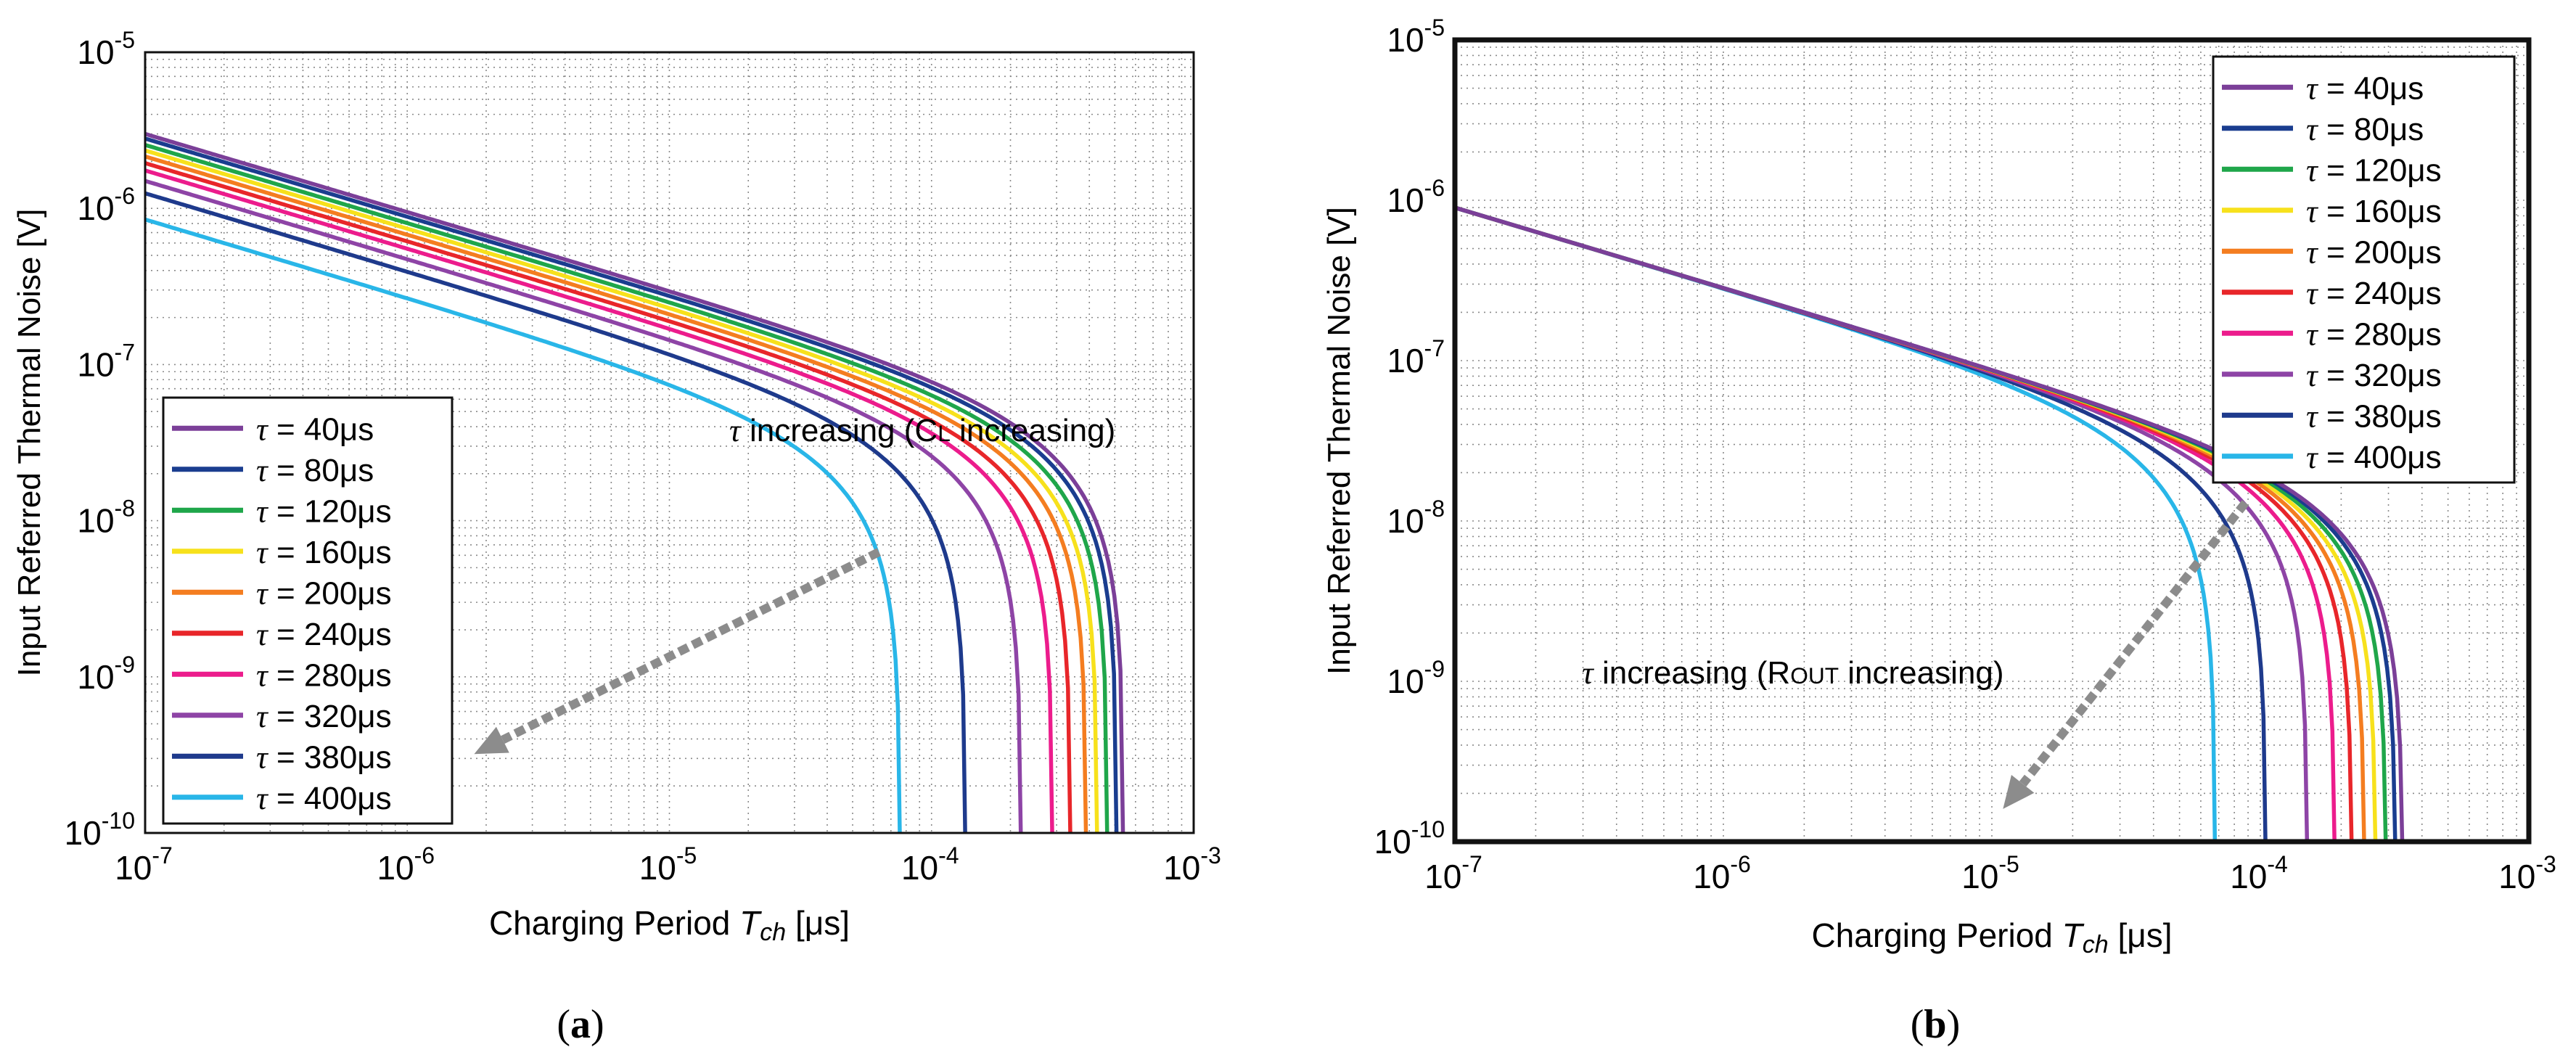 The image size is (2576, 1047). Describe the element at coordinates (1935, 1024) in the screenshot. I see `panel-label-b: (b)` at that location.